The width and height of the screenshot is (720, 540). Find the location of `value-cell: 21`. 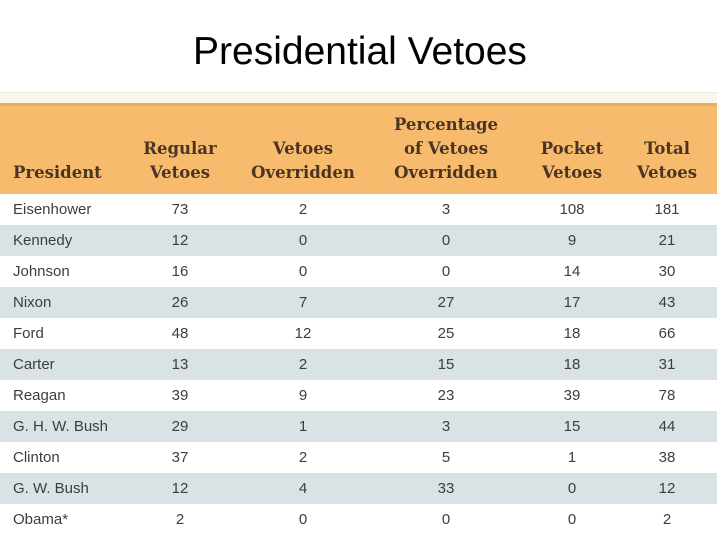

value-cell: 21 is located at coordinates (667, 240).